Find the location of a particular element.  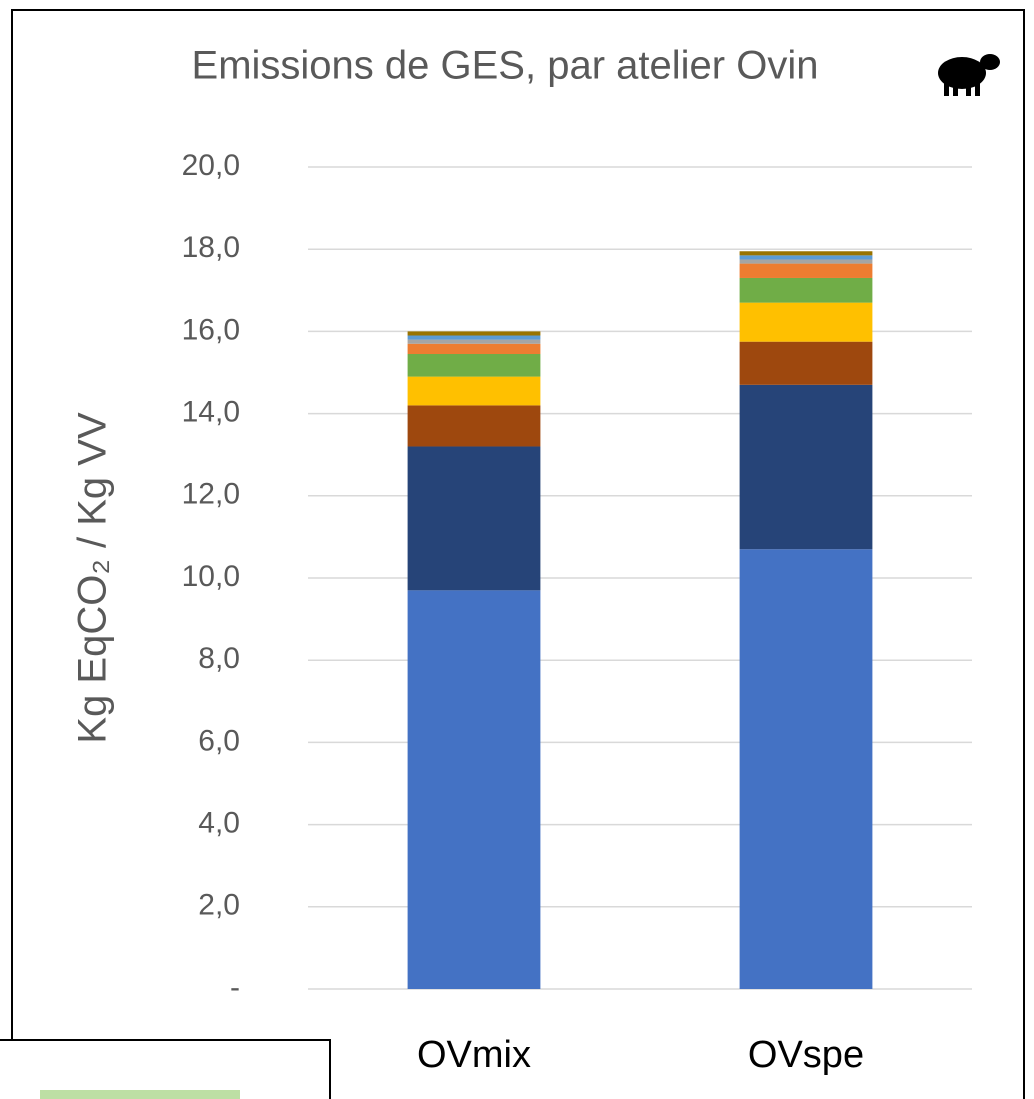

y-tick-label: - is located at coordinates (235, 987).